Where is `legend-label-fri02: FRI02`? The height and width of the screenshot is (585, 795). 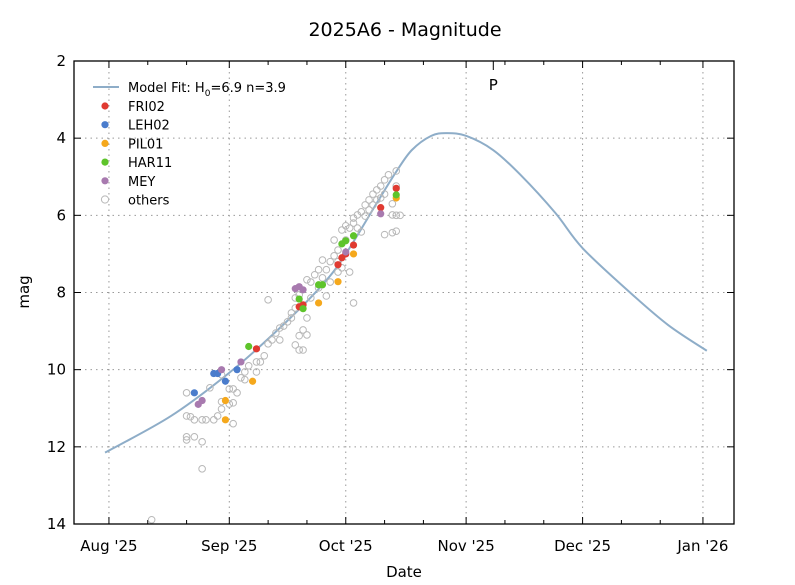
legend-label-fri02: FRI02 is located at coordinates (146, 107).